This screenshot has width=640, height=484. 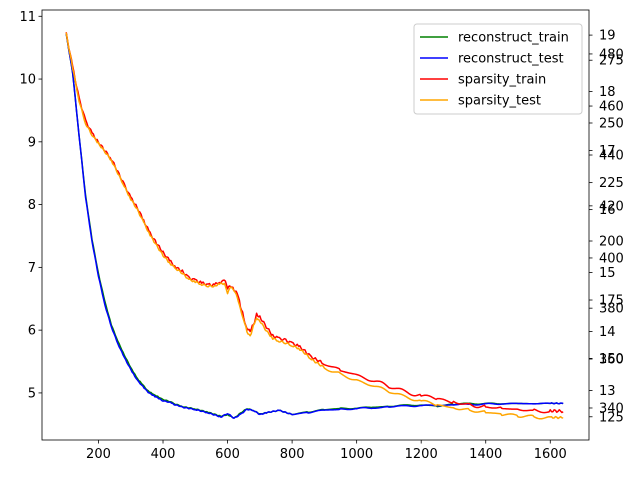 I want to click on x-tick-label: 1000, so click(x=356, y=454).